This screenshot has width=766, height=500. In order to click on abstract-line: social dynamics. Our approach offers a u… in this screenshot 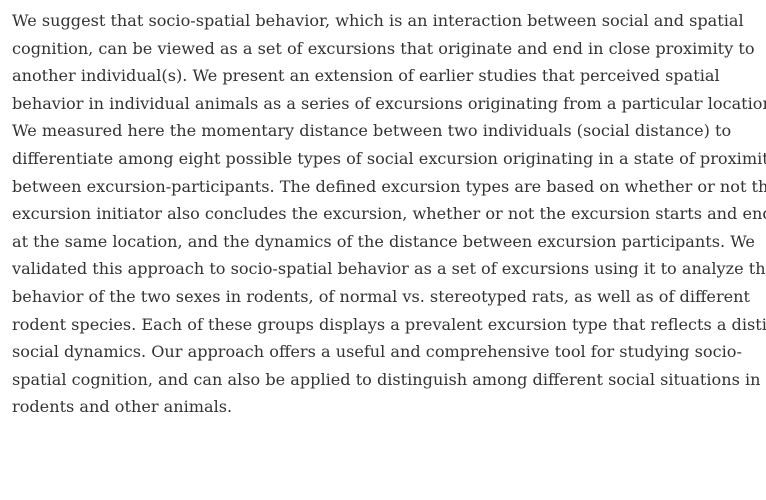, I will do `click(377, 352)`.